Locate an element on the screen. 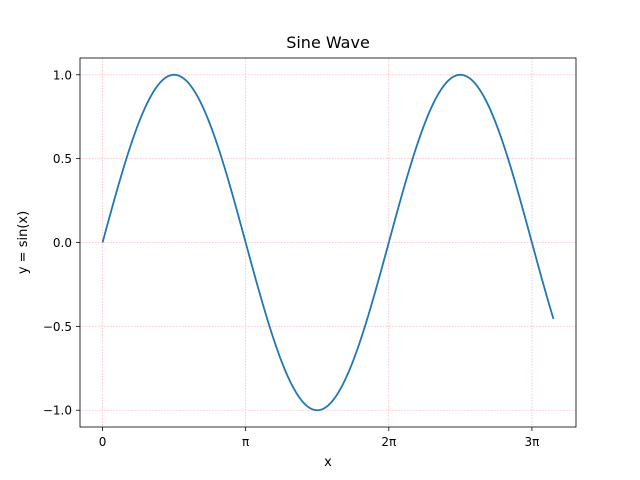  x-tick-label: π is located at coordinates (245, 442).